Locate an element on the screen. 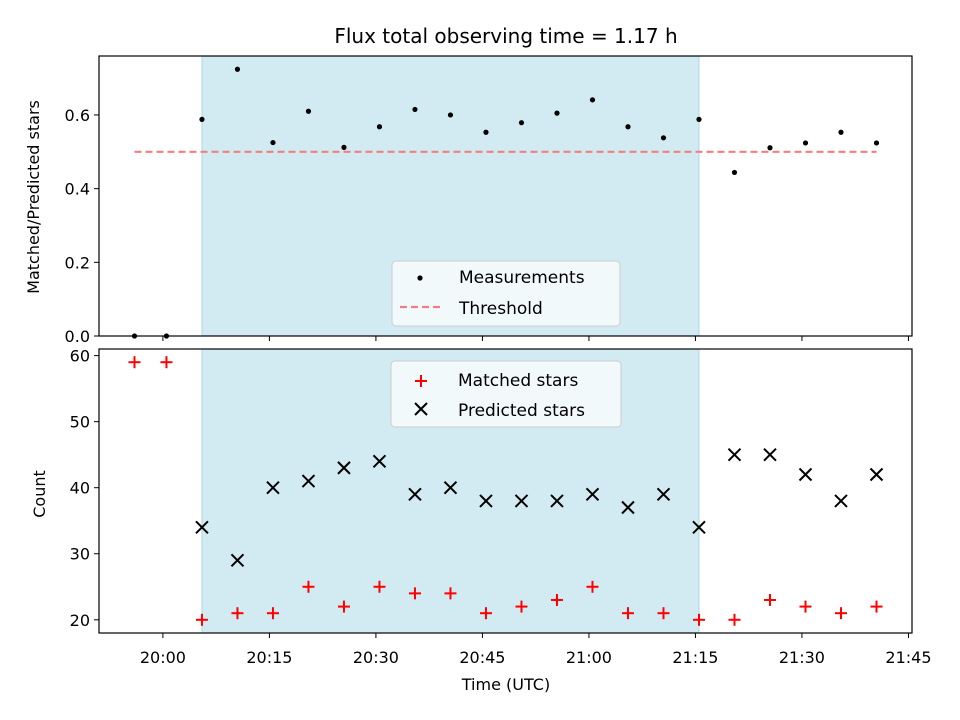  top-legend-box is located at coordinates (506, 293).